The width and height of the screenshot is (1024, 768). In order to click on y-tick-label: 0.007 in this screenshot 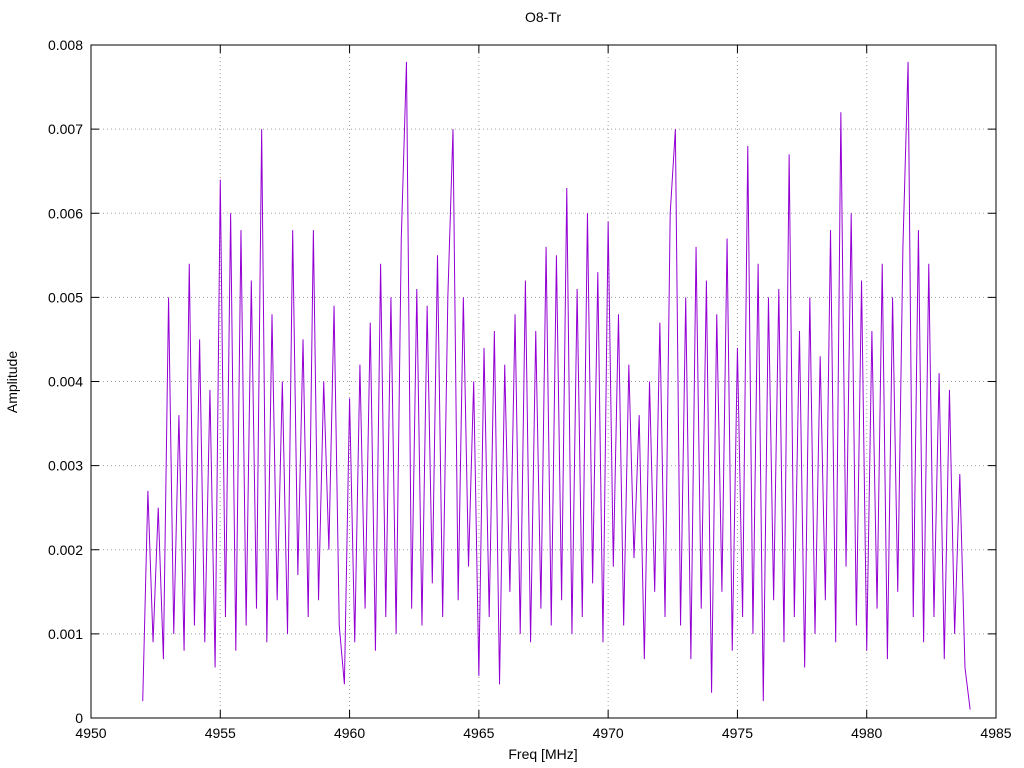, I will do `click(65, 129)`.